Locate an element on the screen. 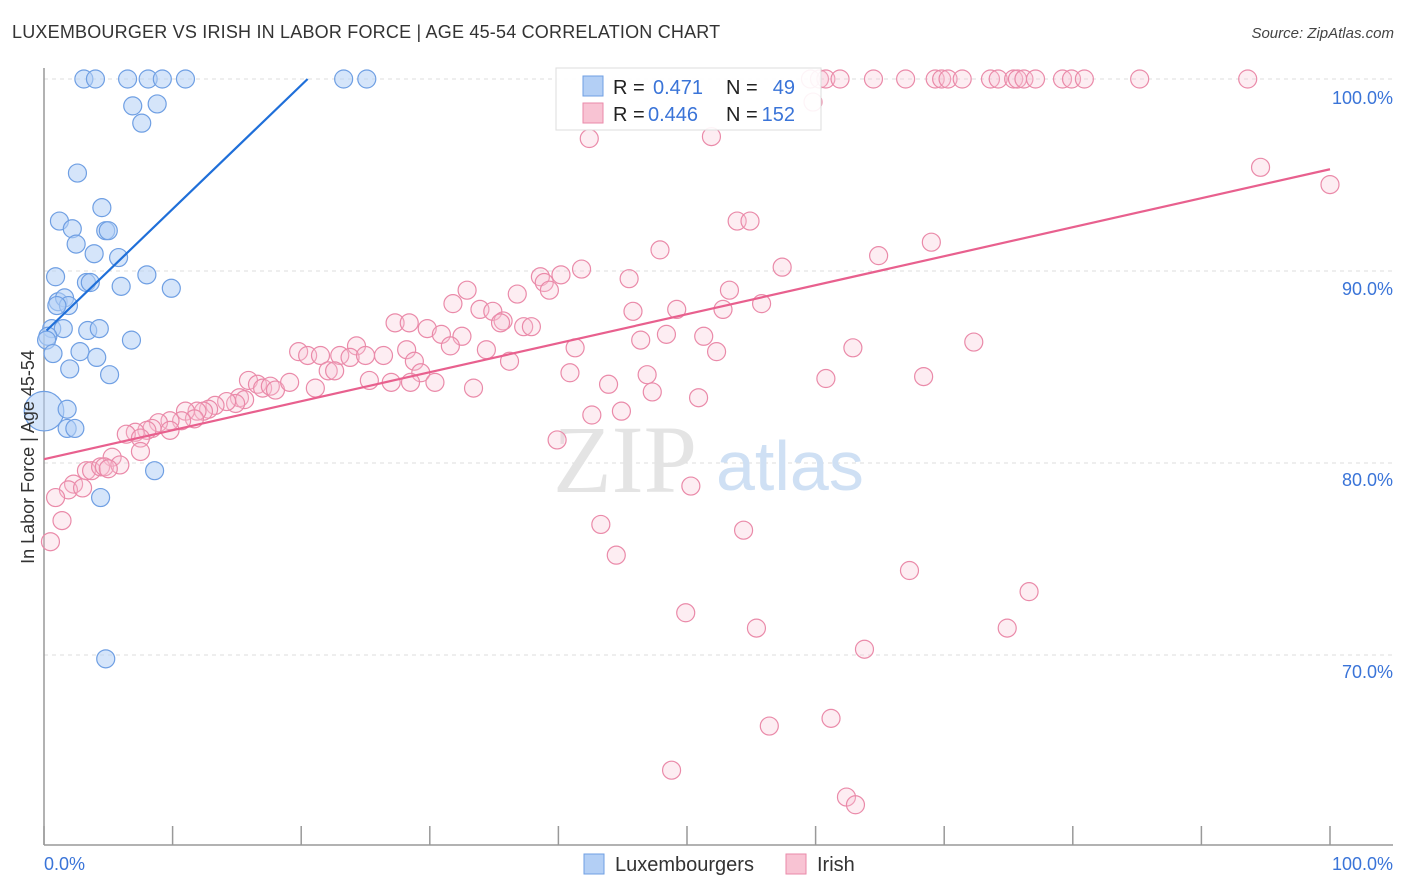  legend-swatch-pink is located at coordinates (593, 113).